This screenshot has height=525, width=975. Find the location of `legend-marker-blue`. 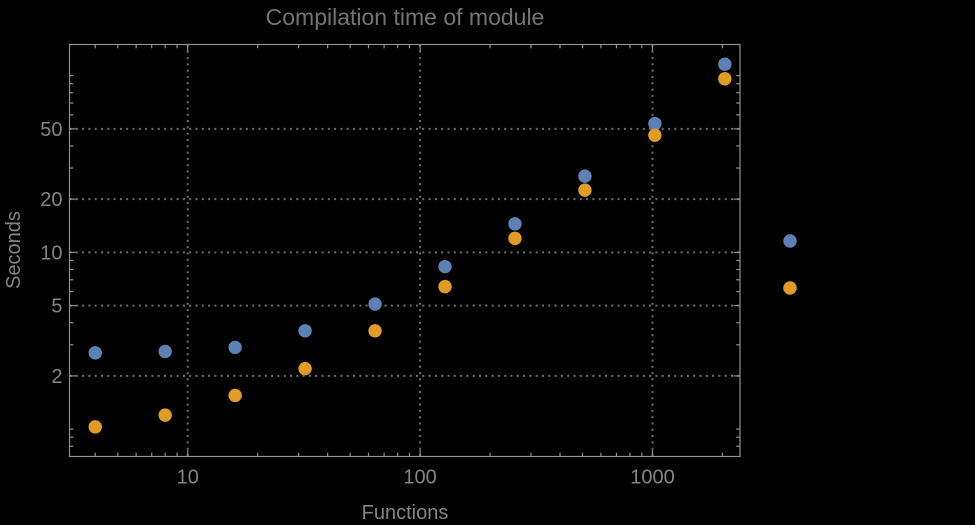

legend-marker-blue is located at coordinates (790, 241).